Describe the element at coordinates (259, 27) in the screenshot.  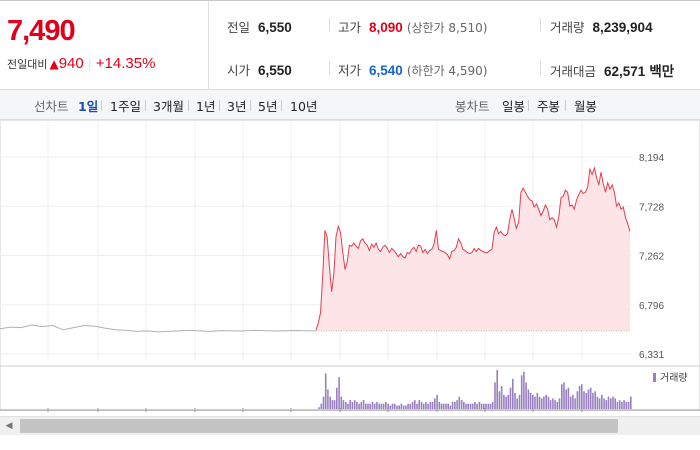
I see `prev-close: 전일 6,550` at that location.